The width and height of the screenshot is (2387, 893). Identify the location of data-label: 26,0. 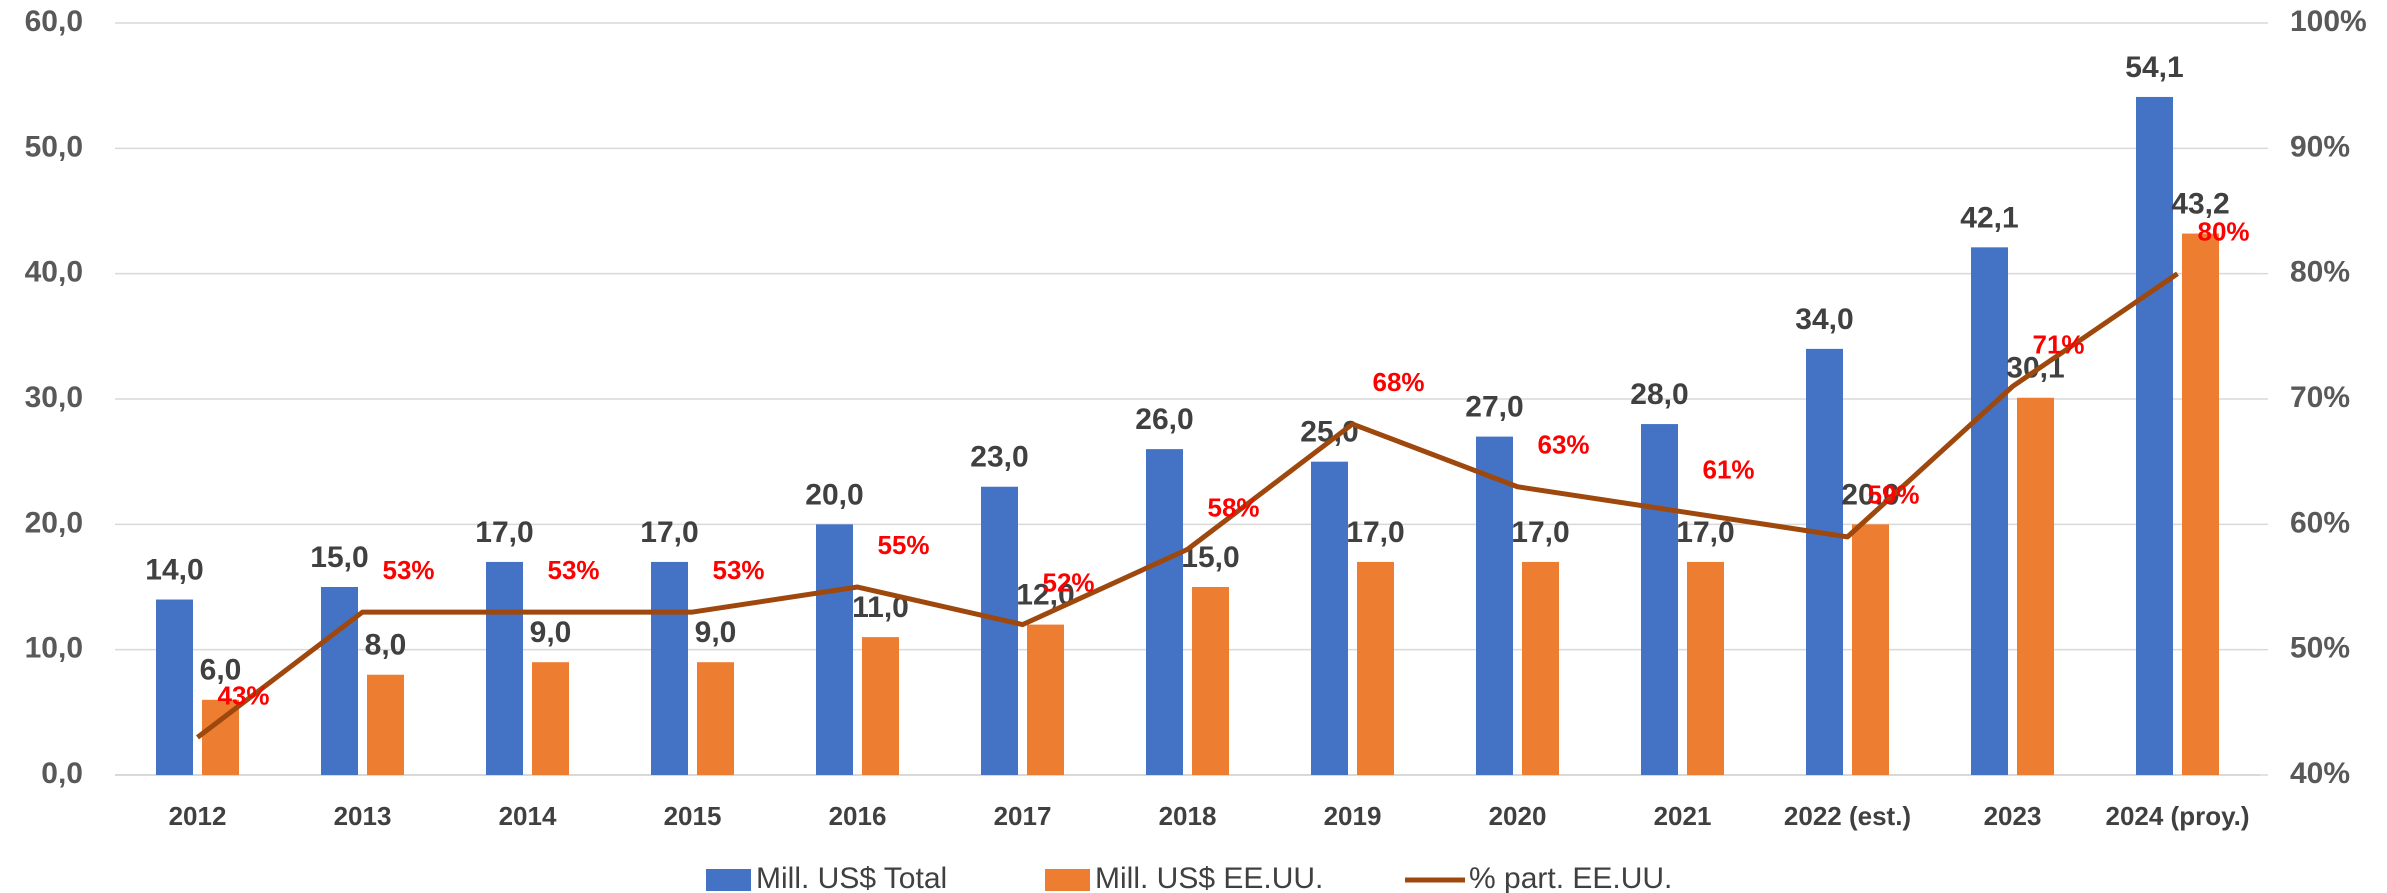
(1164, 419).